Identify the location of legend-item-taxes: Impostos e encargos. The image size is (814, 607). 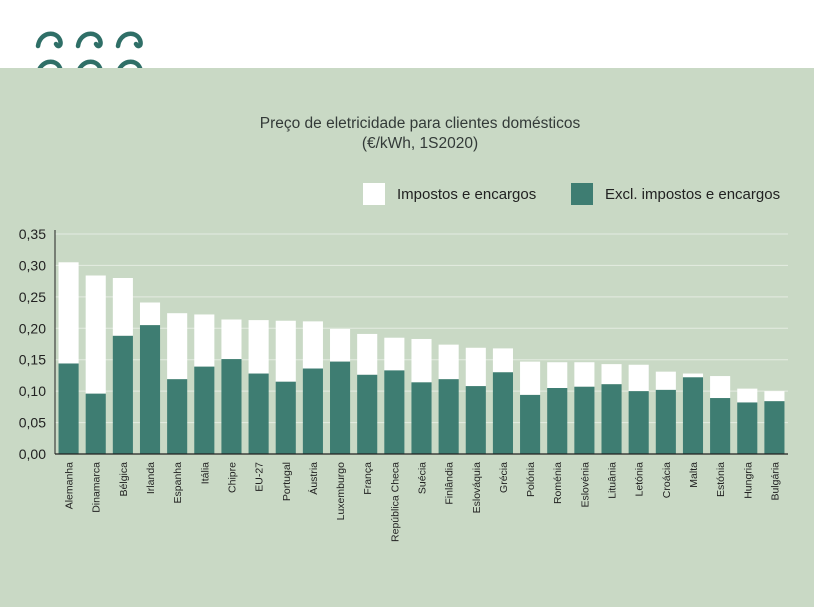
(449, 194).